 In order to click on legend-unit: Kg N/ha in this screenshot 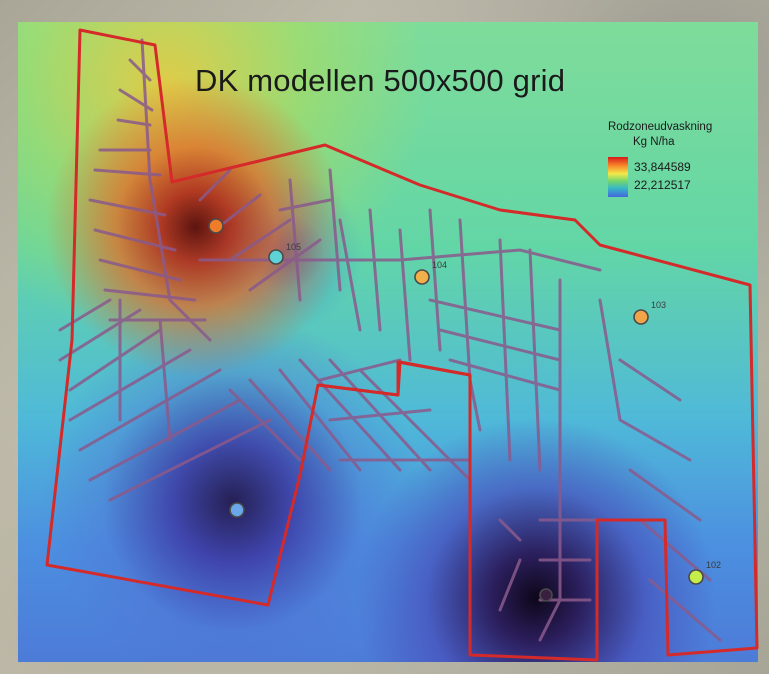, I will do `click(654, 142)`.